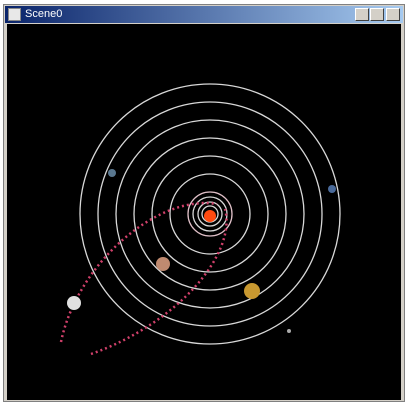 The height and width of the screenshot is (405, 410). I want to click on sun, so click(210, 216).